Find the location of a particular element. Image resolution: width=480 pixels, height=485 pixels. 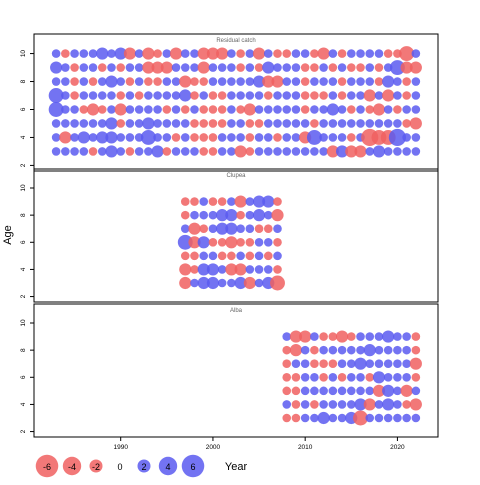

y-tick-label: 10 is located at coordinates (23, 54).